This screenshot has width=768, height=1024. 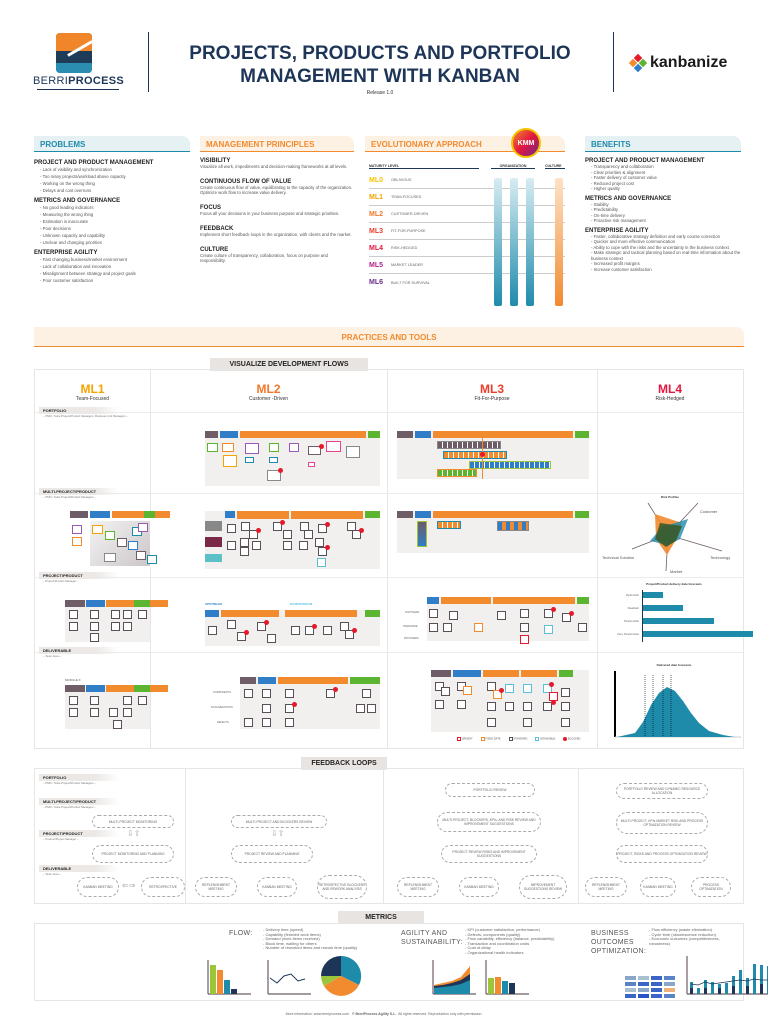 What do you see at coordinates (411, 638) in the screenshot?
I see `row-label-providers: PROVIDERS` at bounding box center [411, 638].